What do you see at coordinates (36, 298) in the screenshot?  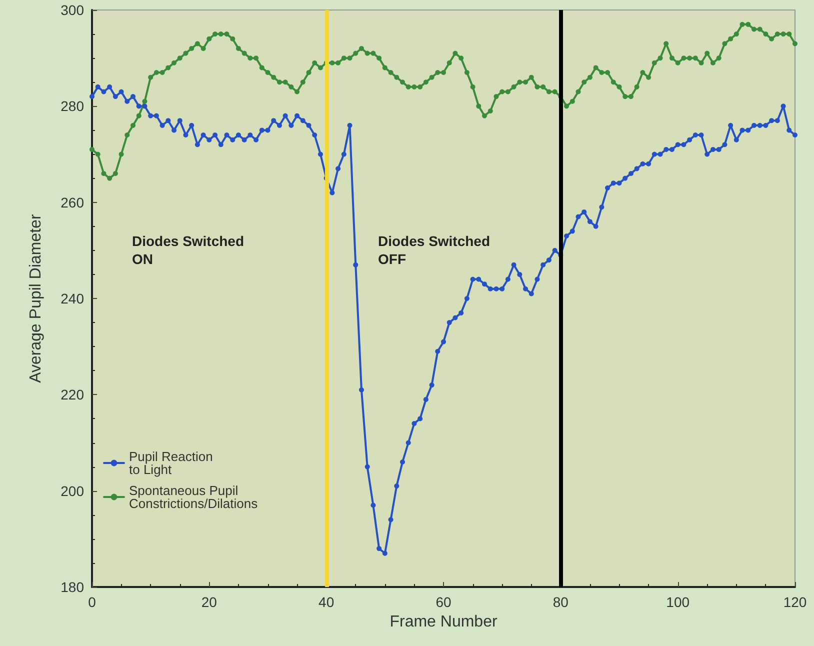 I see `y-axis-title: Average Pupil Diameter` at bounding box center [36, 298].